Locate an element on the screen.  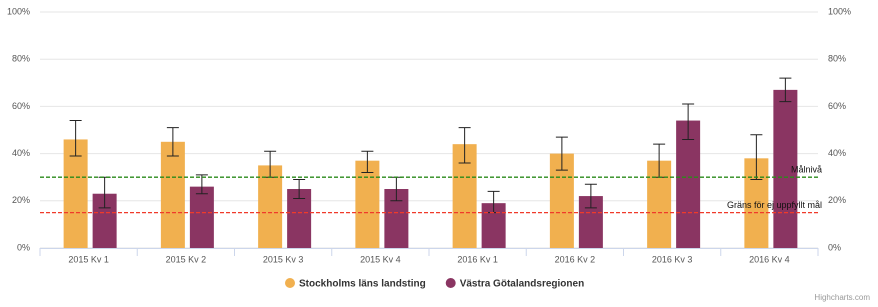
credits: Highcharts.com is located at coordinates (842, 297).